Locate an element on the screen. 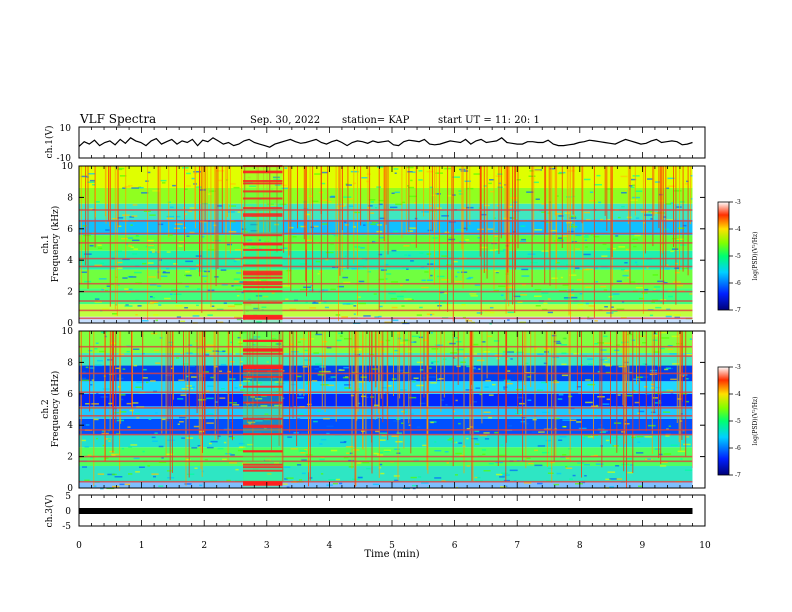 The image size is (792, 612). x-axis-label: Time (min) is located at coordinates (391, 554).